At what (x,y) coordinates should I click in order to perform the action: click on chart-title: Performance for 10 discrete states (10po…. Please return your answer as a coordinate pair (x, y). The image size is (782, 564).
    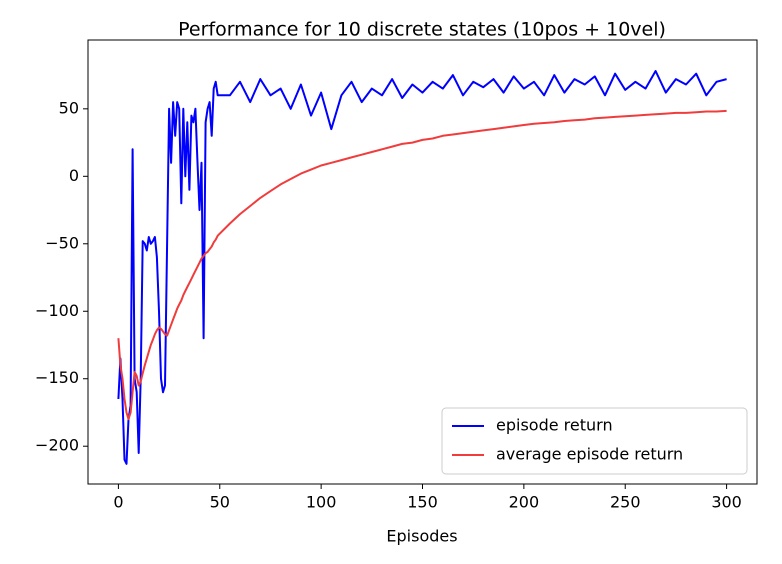
    Looking at the image, I should click on (422, 30).